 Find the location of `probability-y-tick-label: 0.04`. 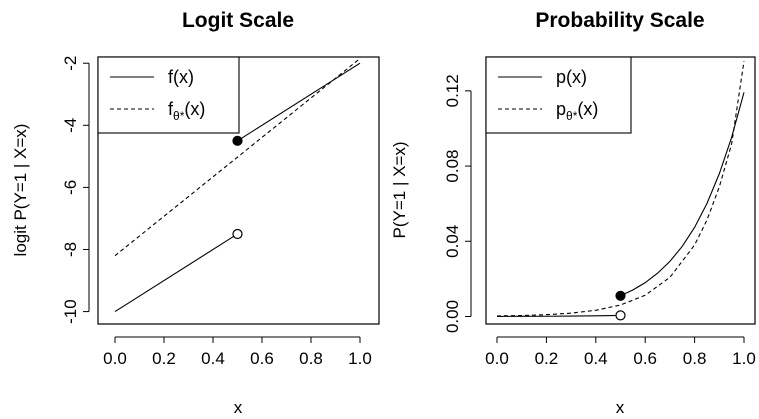

probability-y-tick-label: 0.04 is located at coordinates (452, 241).